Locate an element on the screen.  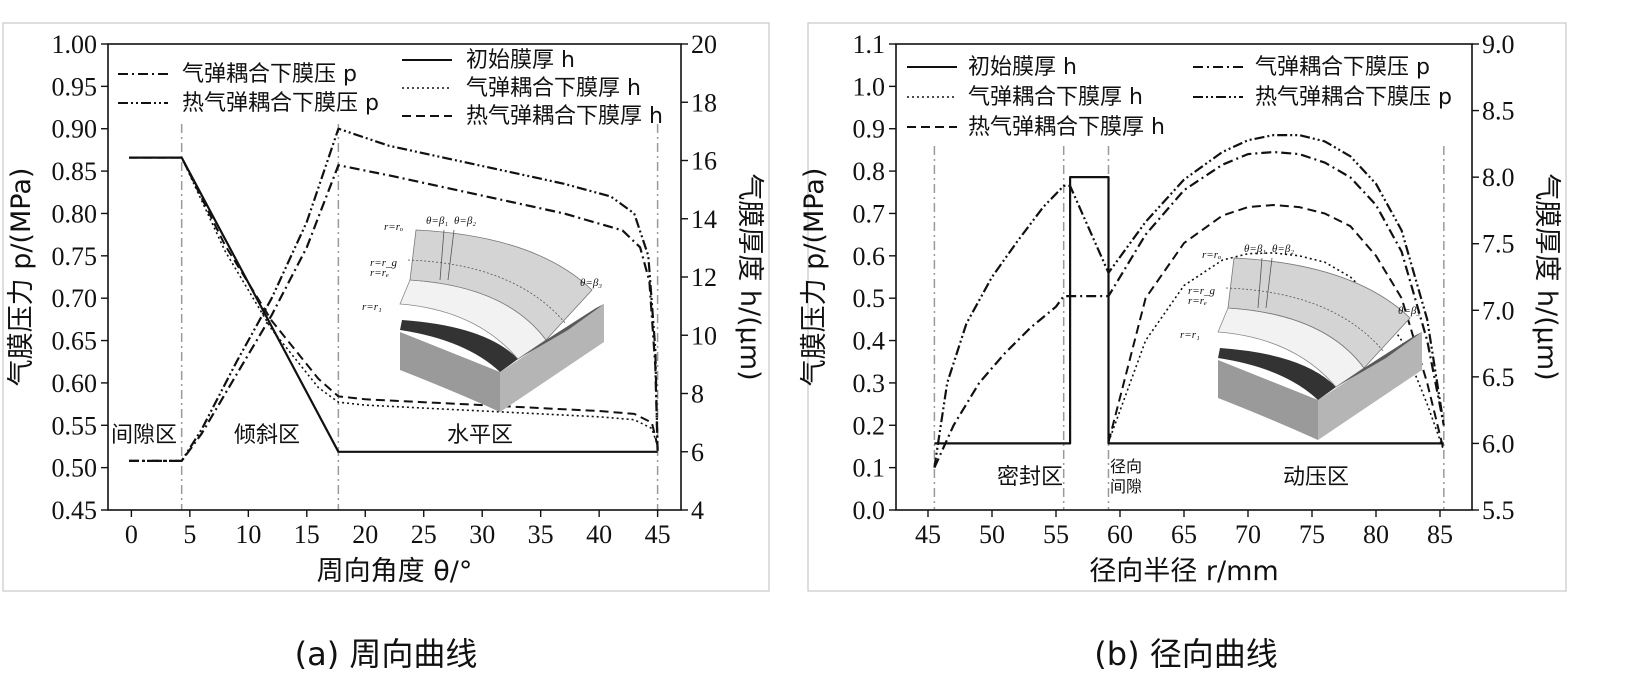
y-left-axis-label-b: 气膜压力 p/(MPa) is located at coordinates (814, 277).